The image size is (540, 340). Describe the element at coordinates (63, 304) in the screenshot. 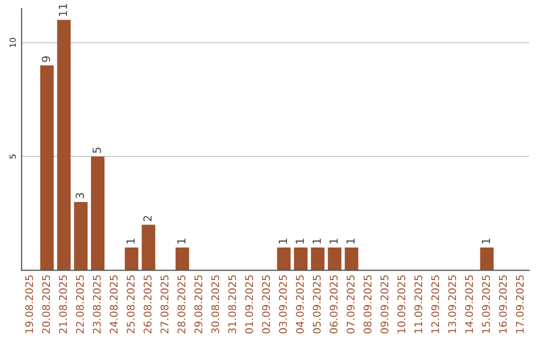

I see `x-tick-label: 21.08.2025` at that location.